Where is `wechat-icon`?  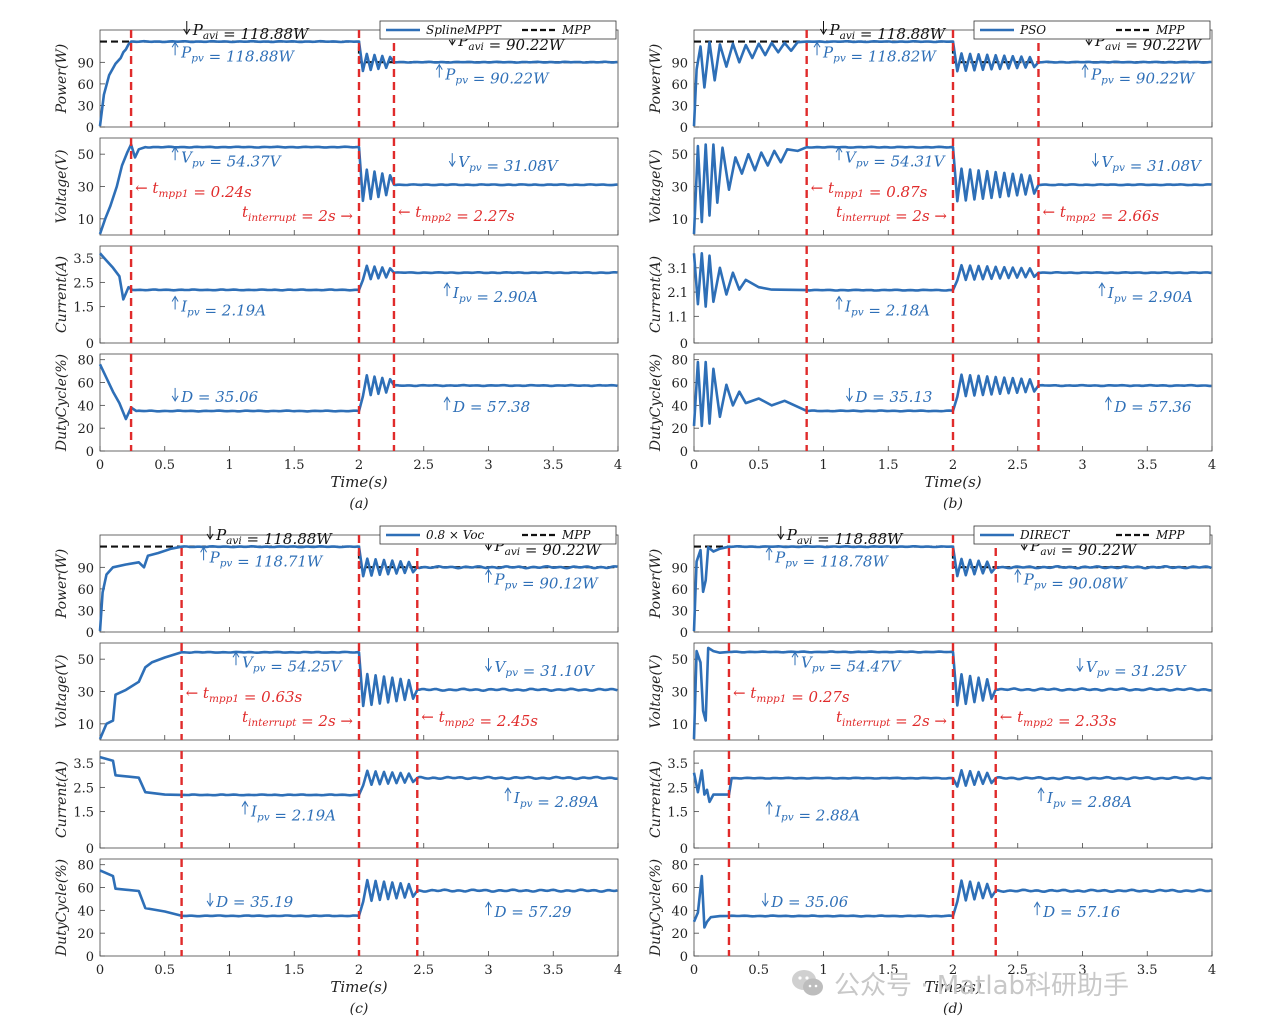
wechat-icon is located at coordinates (807, 983).